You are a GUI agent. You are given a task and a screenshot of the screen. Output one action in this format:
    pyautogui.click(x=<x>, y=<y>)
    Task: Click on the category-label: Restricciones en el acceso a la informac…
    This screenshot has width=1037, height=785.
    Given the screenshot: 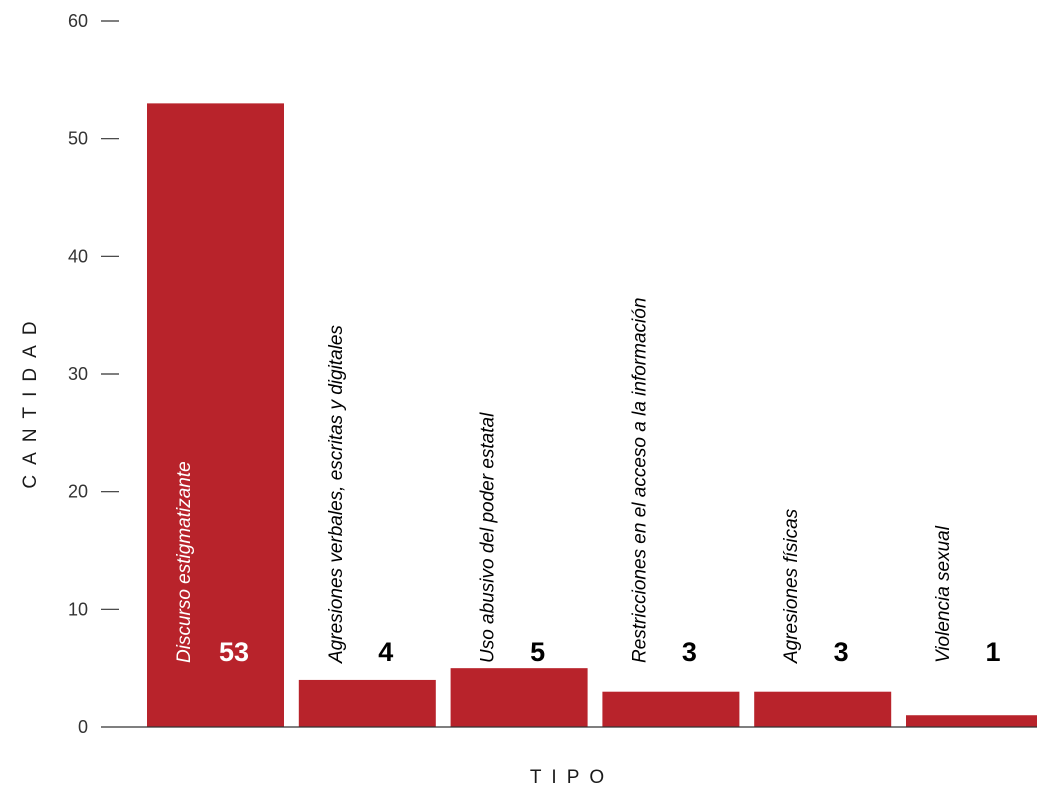 What is the action you would take?
    pyautogui.click(x=639, y=480)
    